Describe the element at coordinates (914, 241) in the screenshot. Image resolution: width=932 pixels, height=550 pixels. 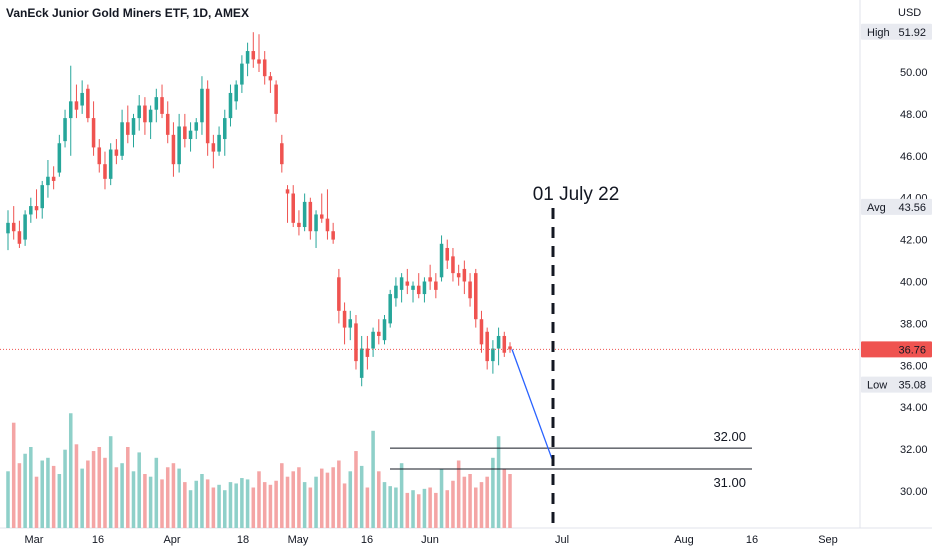
I see `y-tick-label: 42.00` at that location.